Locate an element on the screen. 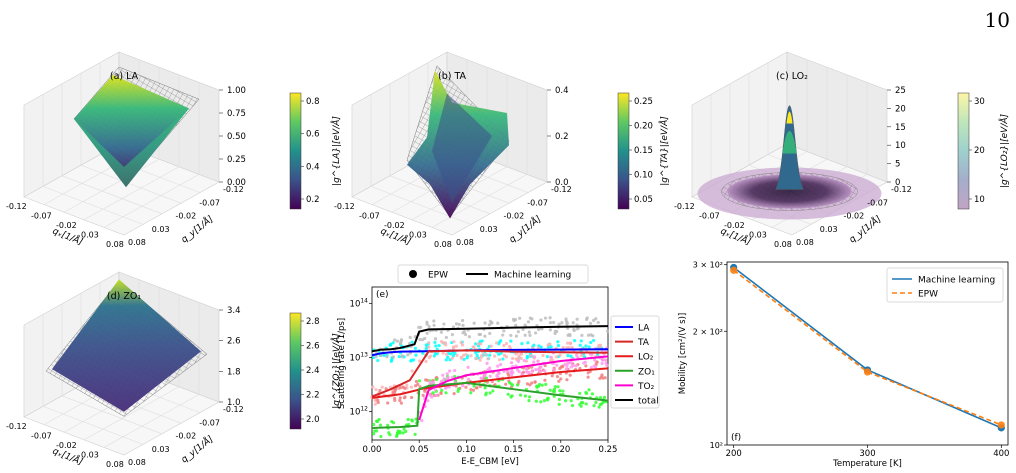 This screenshot has height=473, width=1016. colorbar-tick-label: 2.0 is located at coordinates (313, 420).